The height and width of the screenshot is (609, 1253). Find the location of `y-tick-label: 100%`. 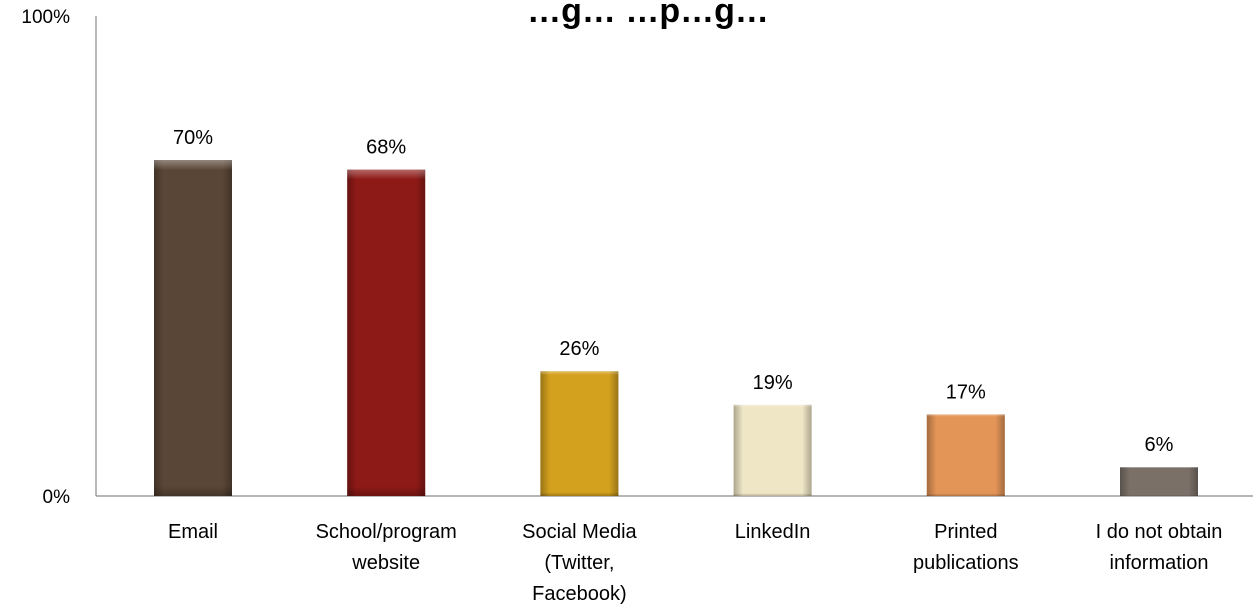

y-tick-label: 100% is located at coordinates (45, 17).